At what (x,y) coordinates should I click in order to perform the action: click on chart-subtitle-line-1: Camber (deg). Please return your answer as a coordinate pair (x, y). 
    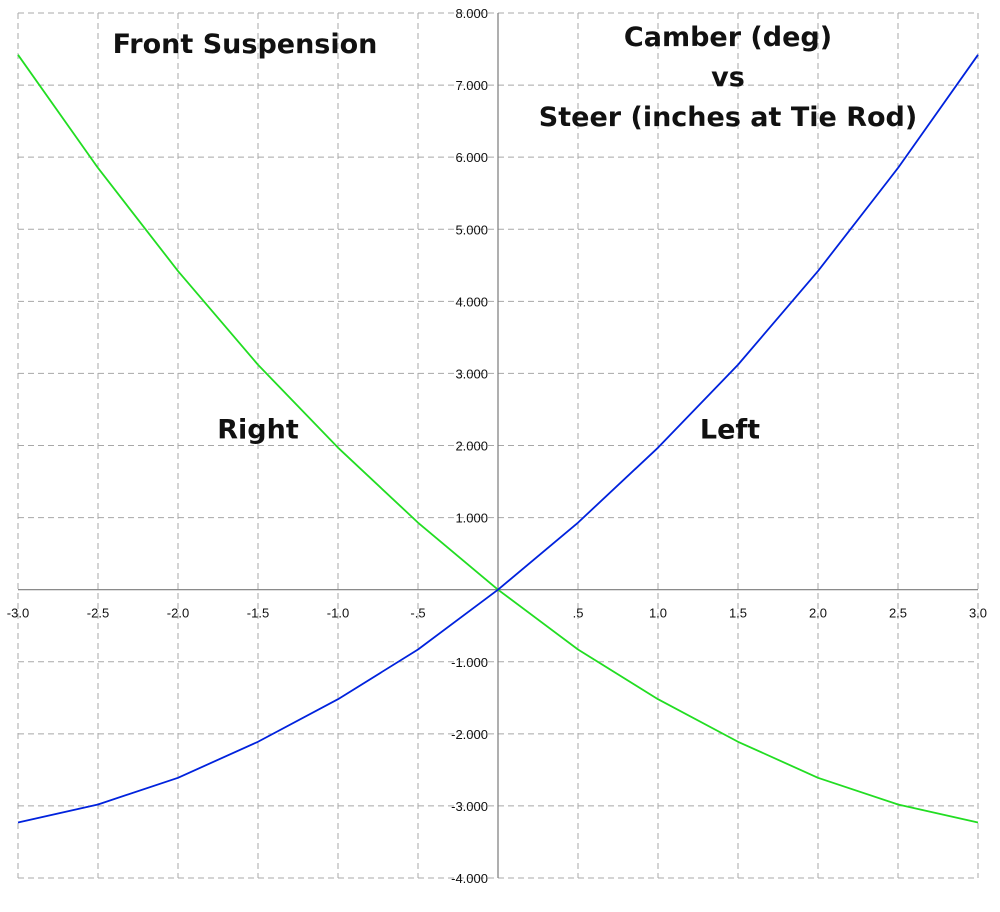
    Looking at the image, I should click on (728, 37).